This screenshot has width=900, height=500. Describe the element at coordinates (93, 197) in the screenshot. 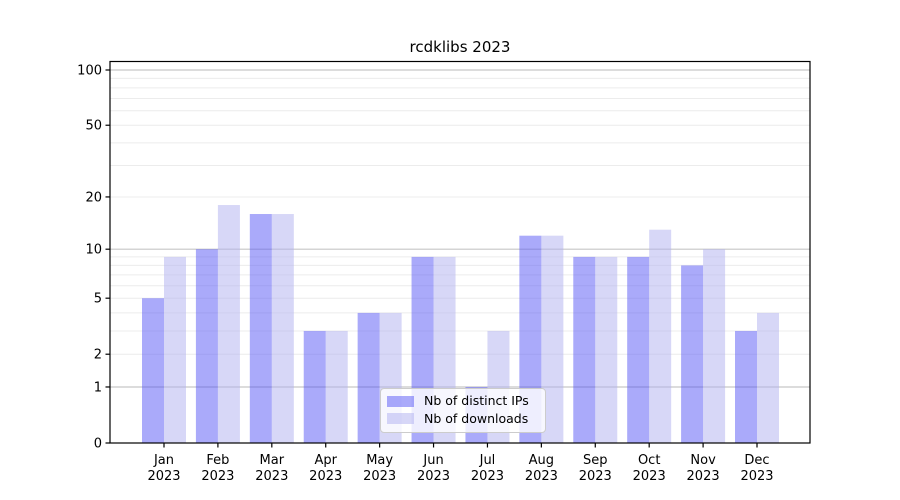

I see `y-tick-label: 20` at that location.